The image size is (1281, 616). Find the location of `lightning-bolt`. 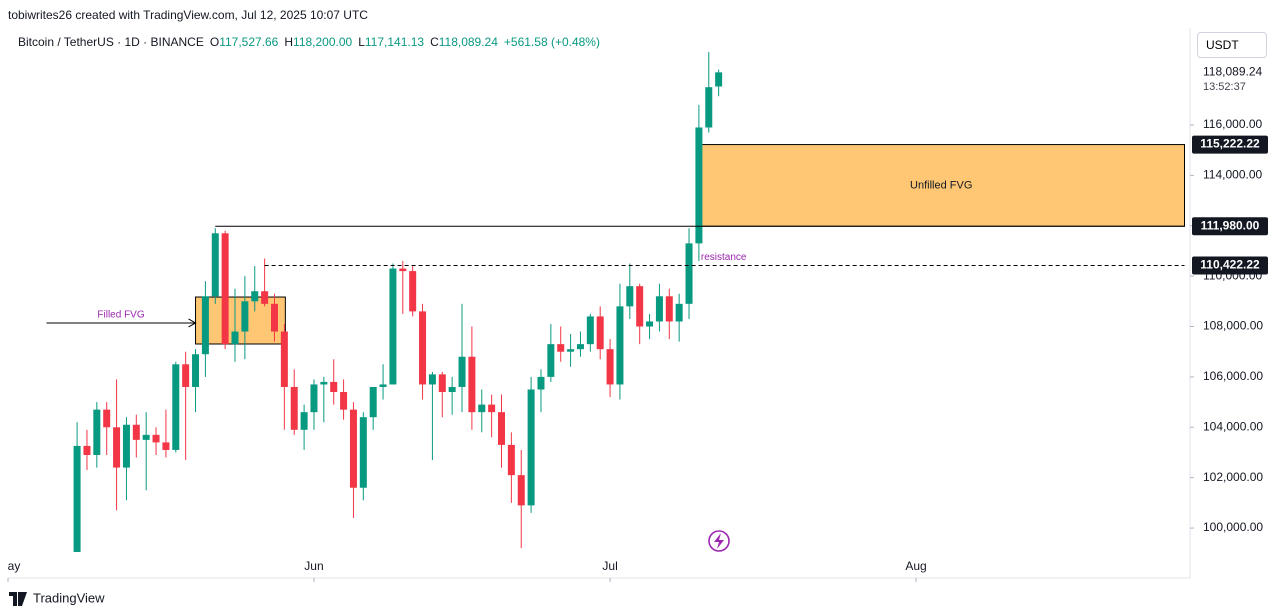

lightning-bolt is located at coordinates (719, 541).